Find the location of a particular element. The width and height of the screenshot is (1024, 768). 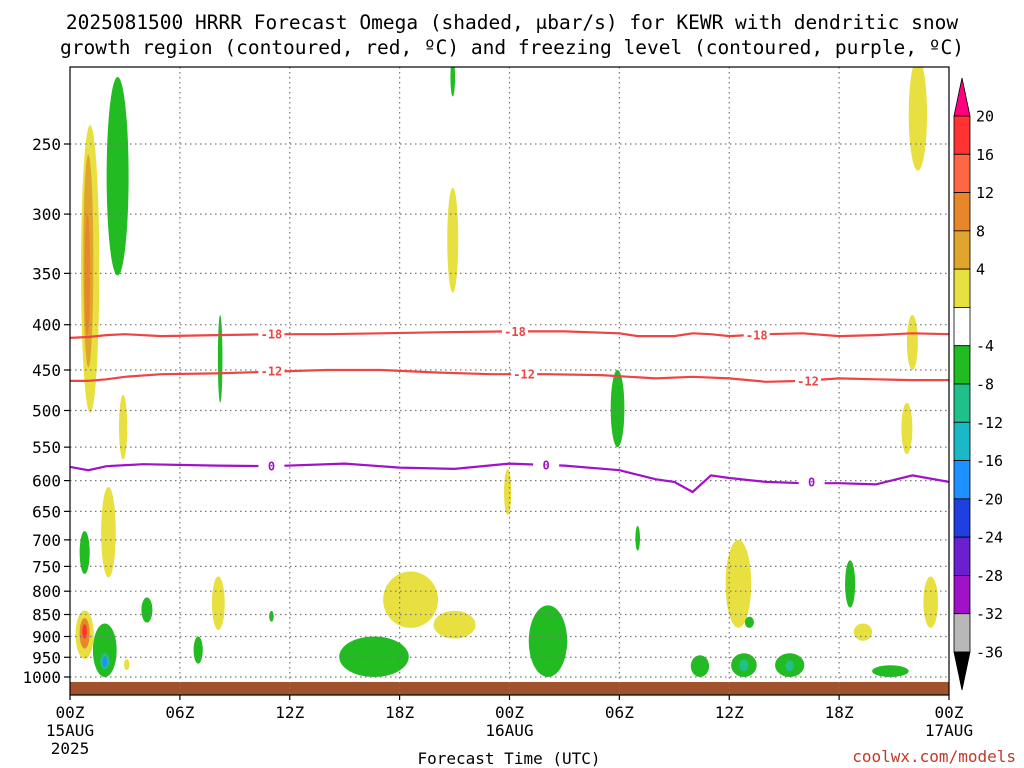

colorbar-label: -36 is located at coordinates (989, 653).